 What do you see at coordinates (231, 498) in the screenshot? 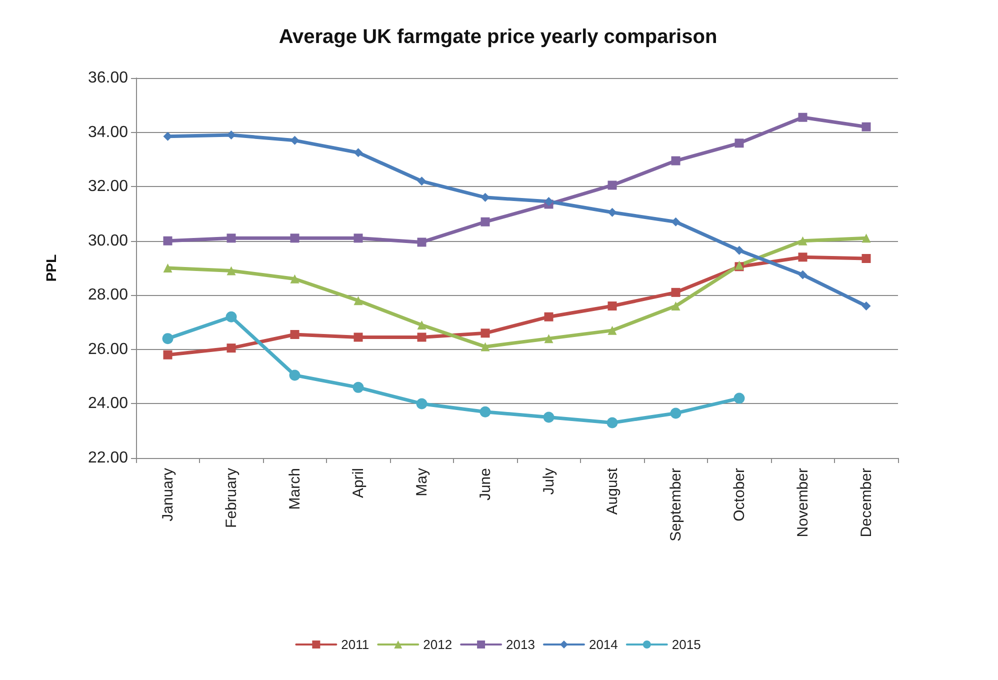
I see `x-tick-label: February` at bounding box center [231, 498].